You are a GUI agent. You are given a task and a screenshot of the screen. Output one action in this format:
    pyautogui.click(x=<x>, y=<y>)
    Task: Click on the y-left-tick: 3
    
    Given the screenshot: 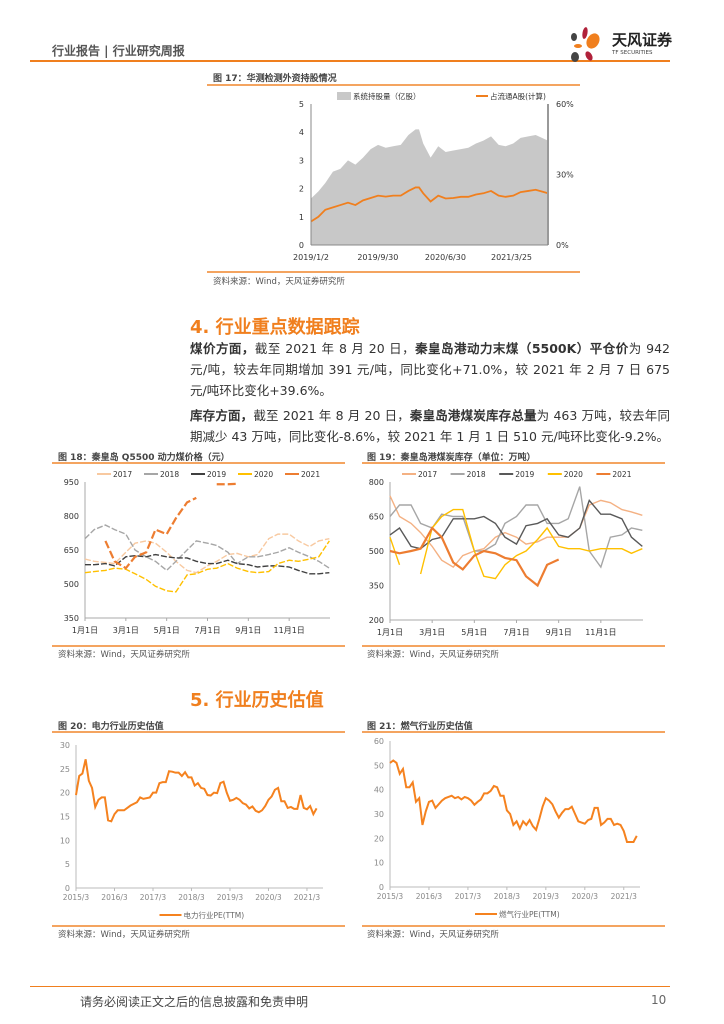 What is the action you would take?
    pyautogui.click(x=301, y=160)
    